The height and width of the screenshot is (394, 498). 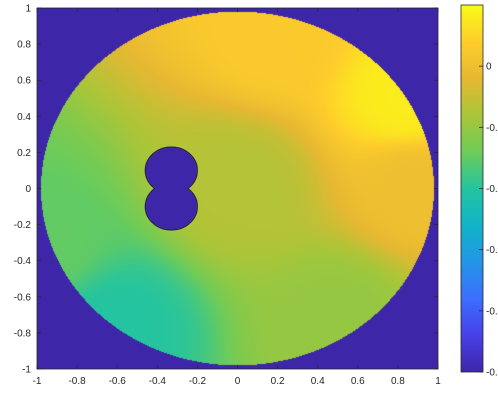 What do you see at coordinates (23, 297) in the screenshot?
I see `y-tick-label: -0.6` at bounding box center [23, 297].